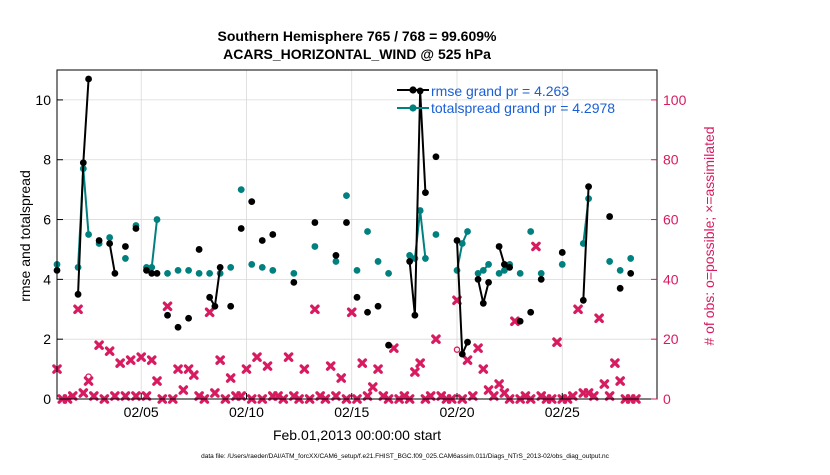  What do you see at coordinates (671, 220) in the screenshot?
I see `y-tick-right-label: 60` at bounding box center [671, 220].